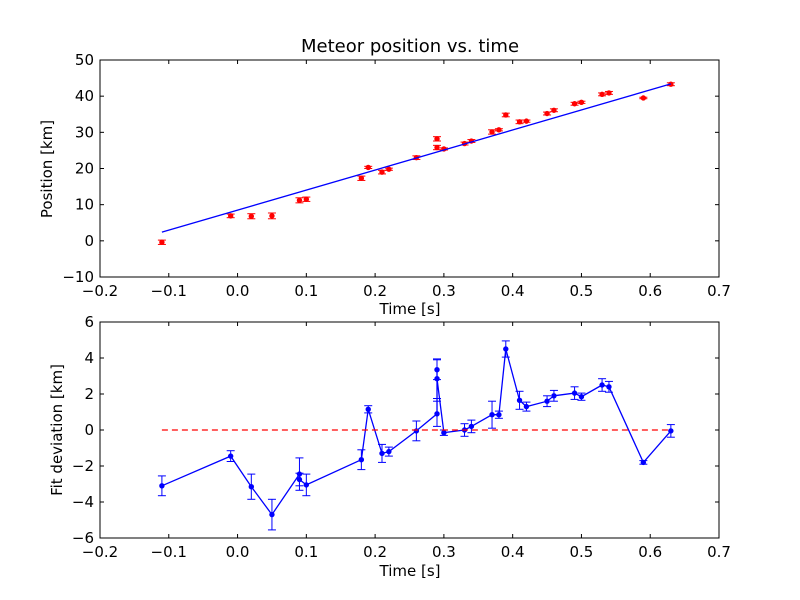 The width and height of the screenshot is (800, 600). Describe the element at coordinates (84, 132) in the screenshot. I see `y-tick-label: 30` at that location.